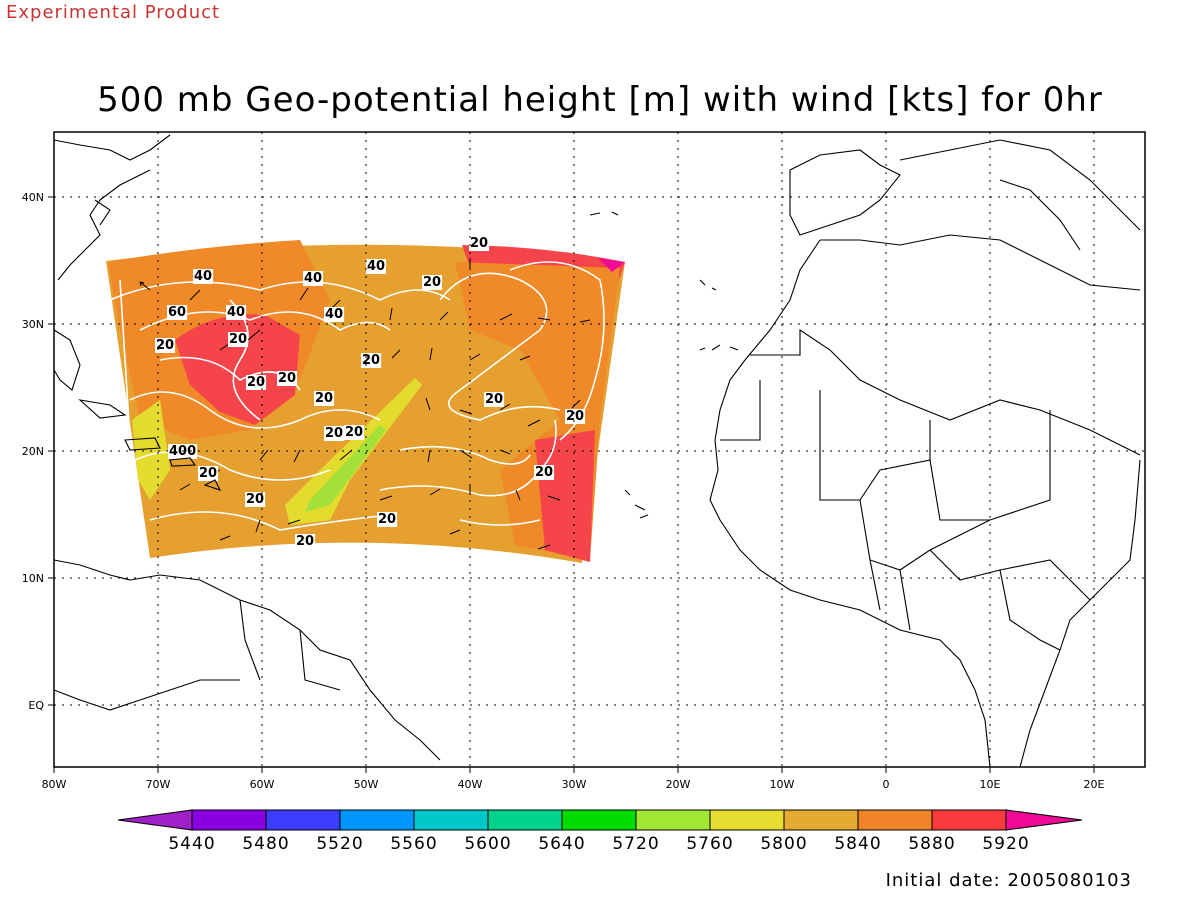 The height and width of the screenshot is (904, 1200). I want to click on colorbar-label: 5800, so click(784, 844).